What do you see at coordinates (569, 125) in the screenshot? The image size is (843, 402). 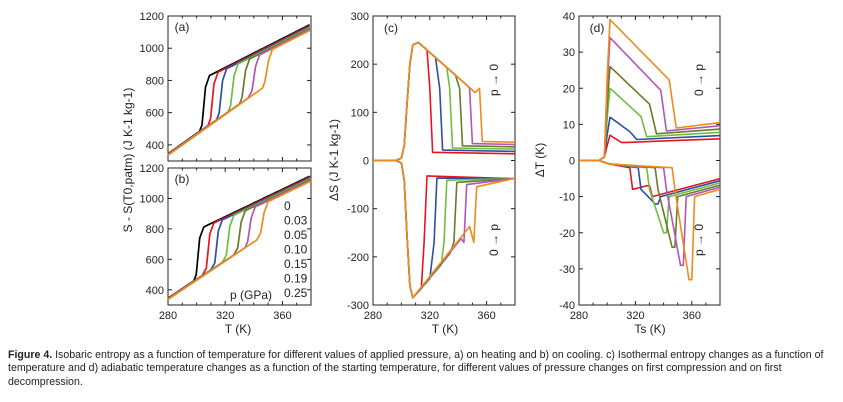 I see `y-tick-label: 10` at bounding box center [569, 125].